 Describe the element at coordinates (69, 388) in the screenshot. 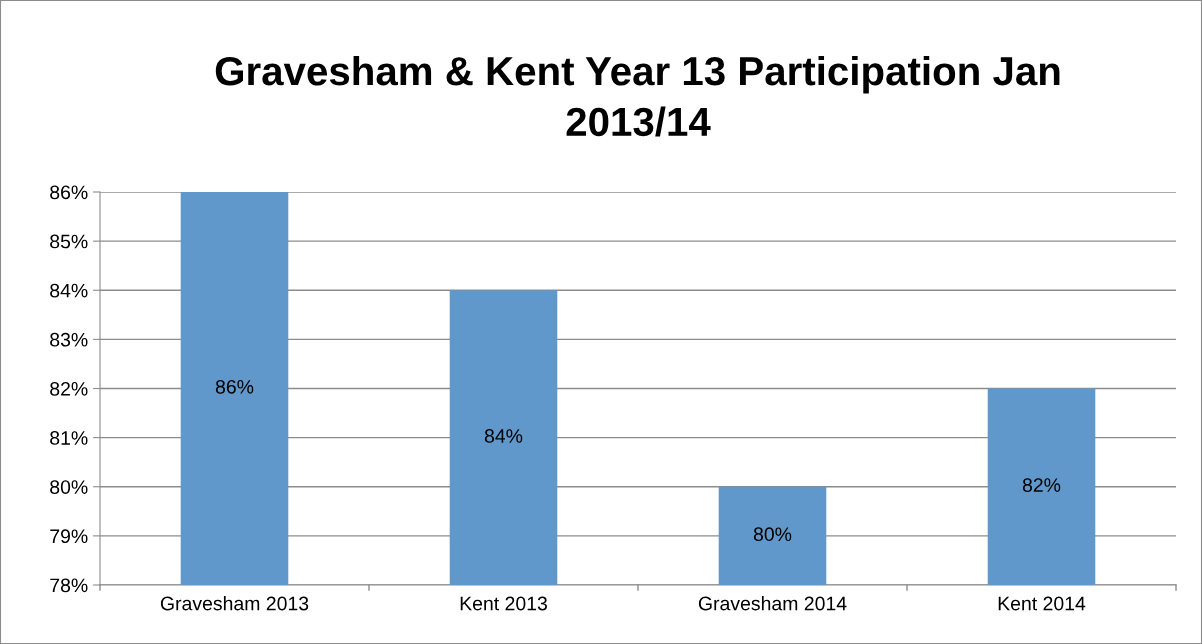

I see `y-tick-label: 82%` at that location.